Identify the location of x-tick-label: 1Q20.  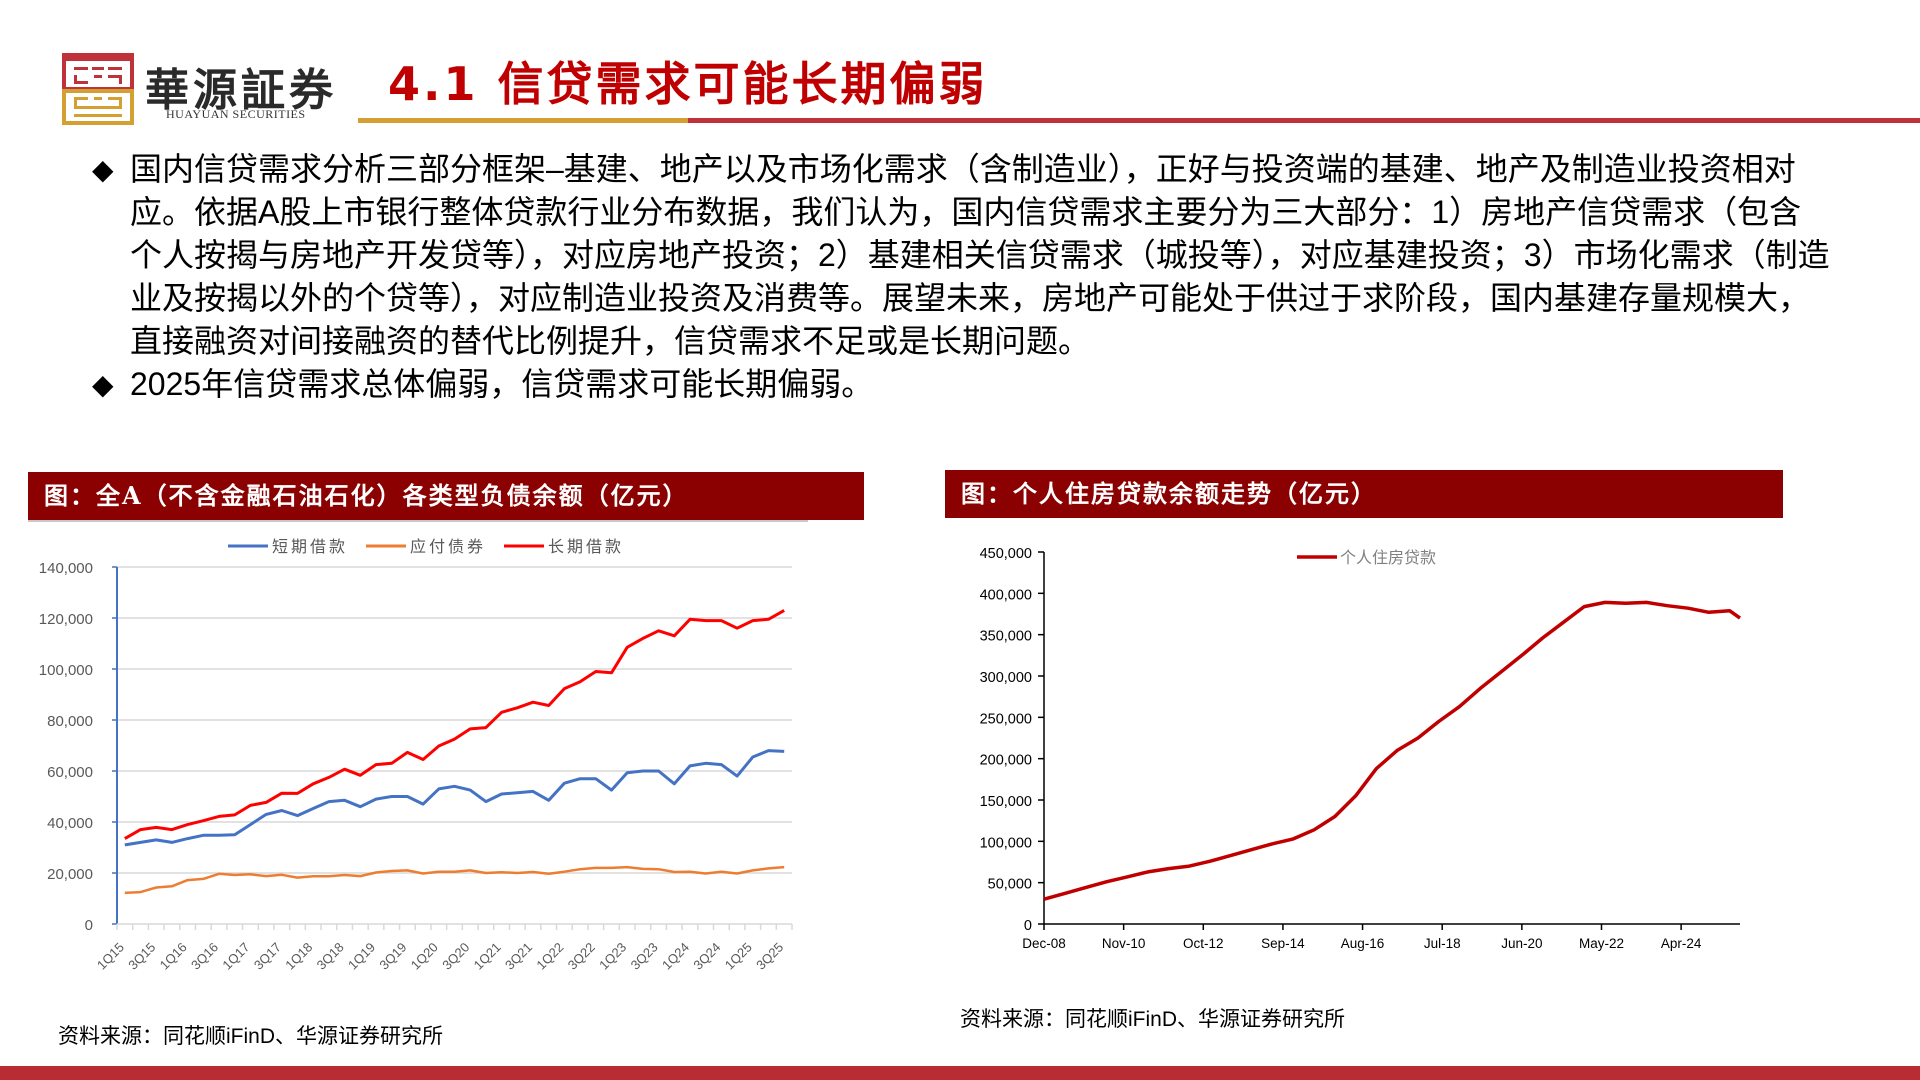
(424, 956).